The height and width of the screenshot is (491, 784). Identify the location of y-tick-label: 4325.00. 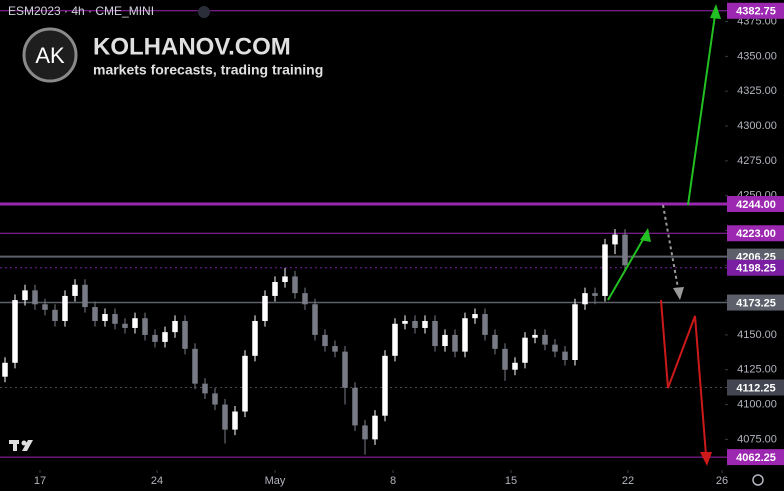
(757, 91).